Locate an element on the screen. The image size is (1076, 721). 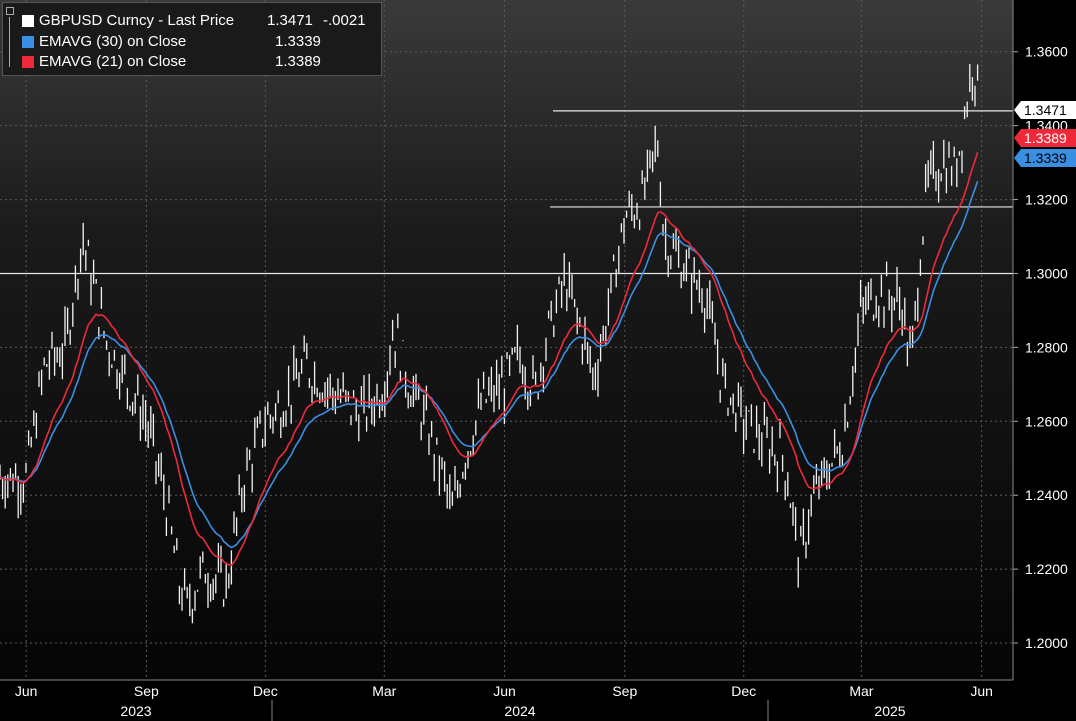
legend-swatch-ema30 is located at coordinates (28, 42).